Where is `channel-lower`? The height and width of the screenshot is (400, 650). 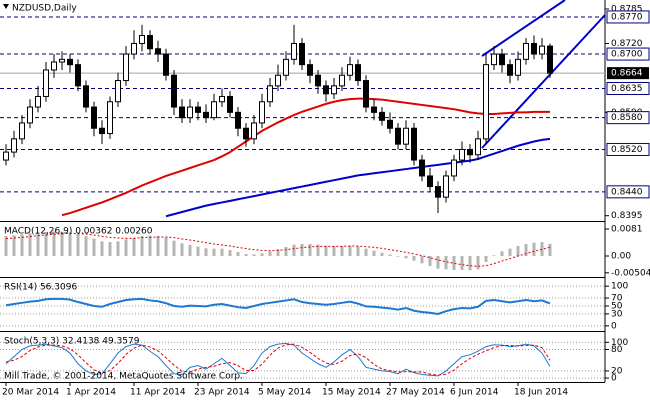 channel-lower is located at coordinates (543, 81).